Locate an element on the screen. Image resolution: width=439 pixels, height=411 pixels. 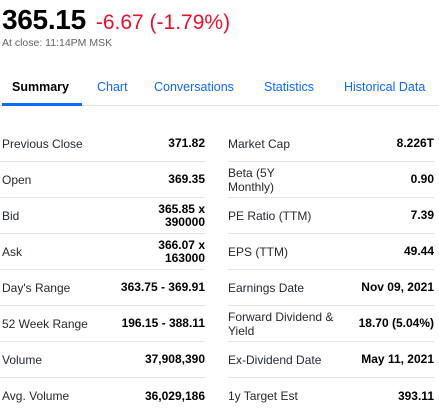
stat-label: Avg. Volume is located at coordinates (36, 396).